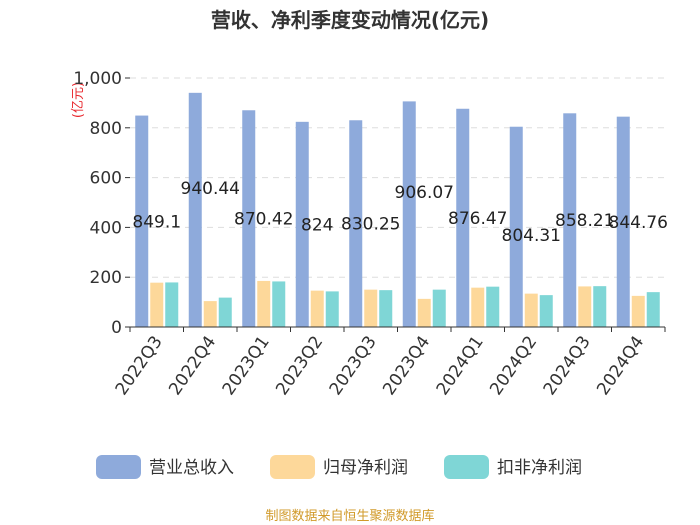  What do you see at coordinates (106, 278) in the screenshot?
I see `y-tick-label: 200` at bounding box center [106, 278].